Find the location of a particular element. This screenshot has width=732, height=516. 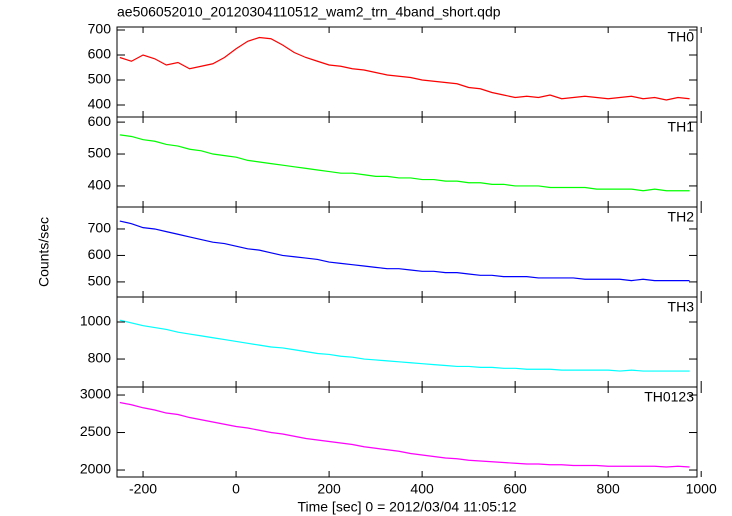

x-tick-label: 800 is located at coordinates (608, 489).